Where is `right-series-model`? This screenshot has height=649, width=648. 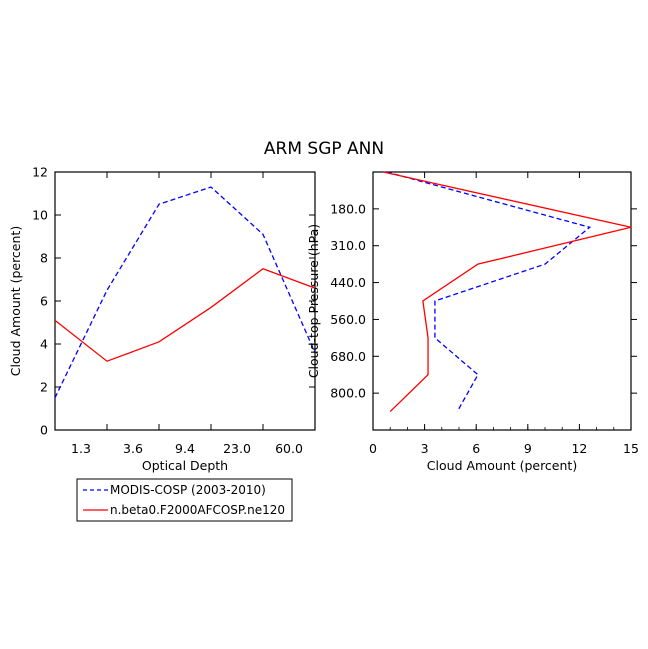 right-series-model is located at coordinates (507, 292).